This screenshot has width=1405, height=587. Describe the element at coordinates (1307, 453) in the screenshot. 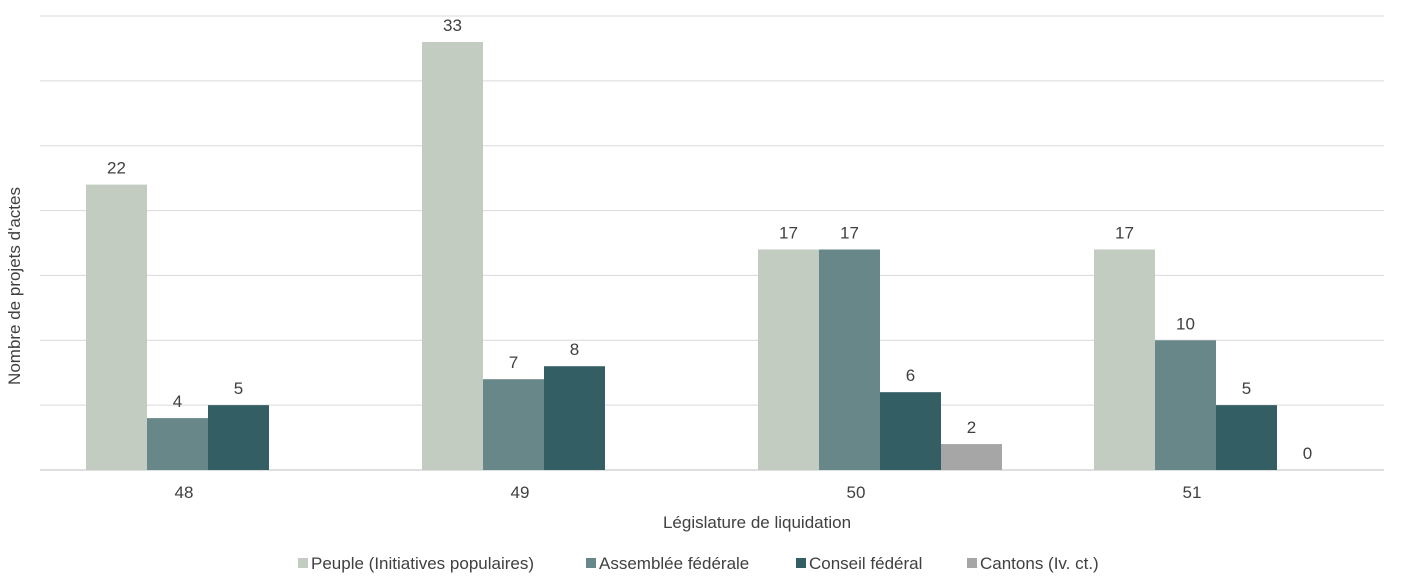

I see `data-label: 0` at that location.